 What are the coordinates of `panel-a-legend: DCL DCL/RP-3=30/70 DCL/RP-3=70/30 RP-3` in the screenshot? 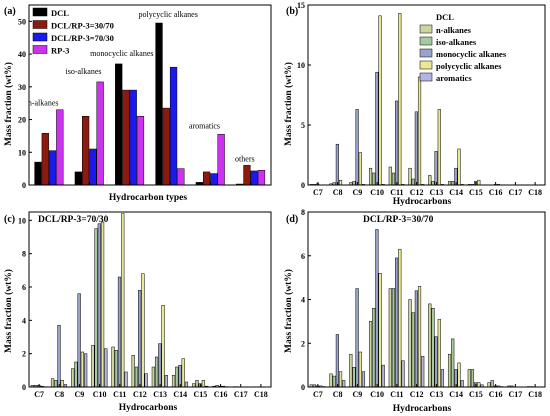 It's located at (73, 31).